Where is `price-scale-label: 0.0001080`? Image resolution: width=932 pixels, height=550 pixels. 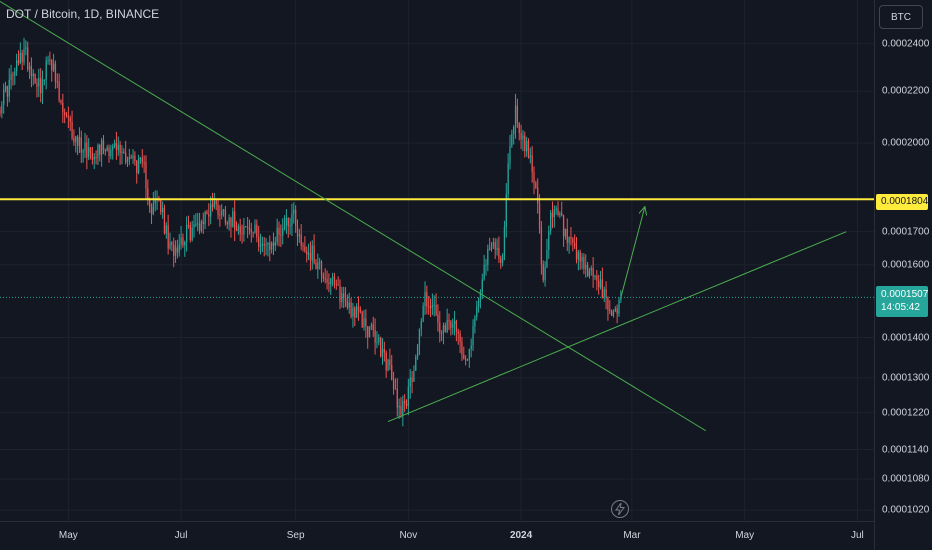
price-scale-label: 0.0001080 is located at coordinates (906, 479).